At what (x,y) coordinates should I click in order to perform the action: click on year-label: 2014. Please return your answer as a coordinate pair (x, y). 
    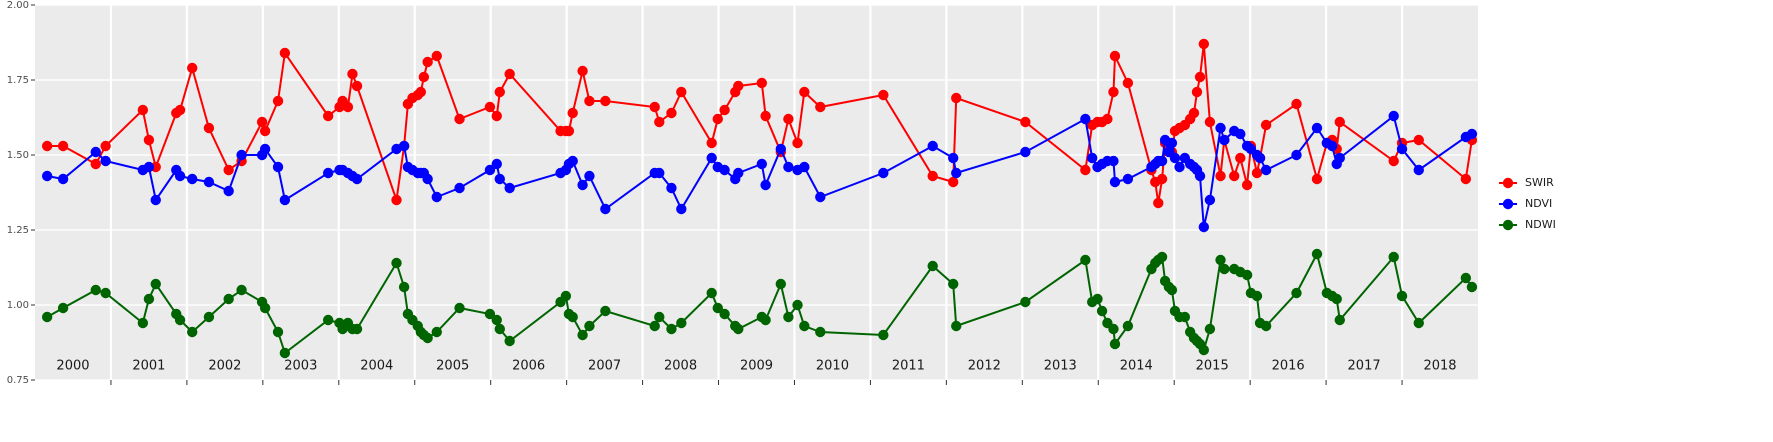
    Looking at the image, I should click on (1136, 366).